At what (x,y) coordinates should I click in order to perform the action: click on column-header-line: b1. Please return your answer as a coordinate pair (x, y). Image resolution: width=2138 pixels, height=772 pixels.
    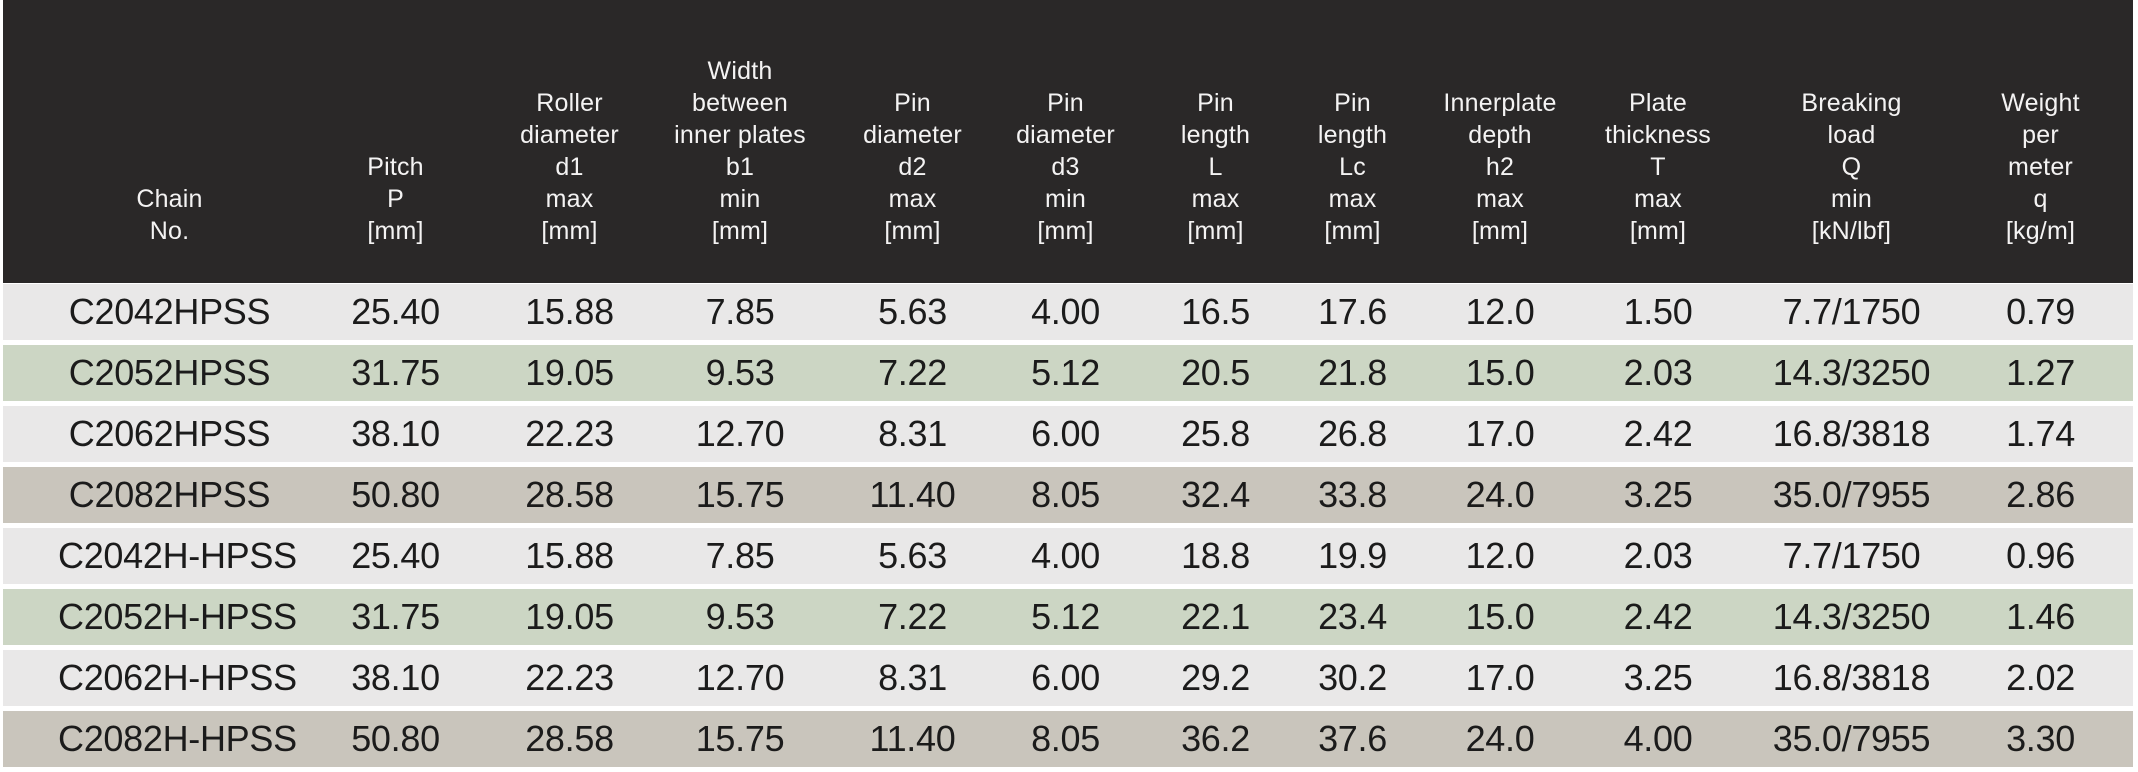
    Looking at the image, I should click on (740, 167).